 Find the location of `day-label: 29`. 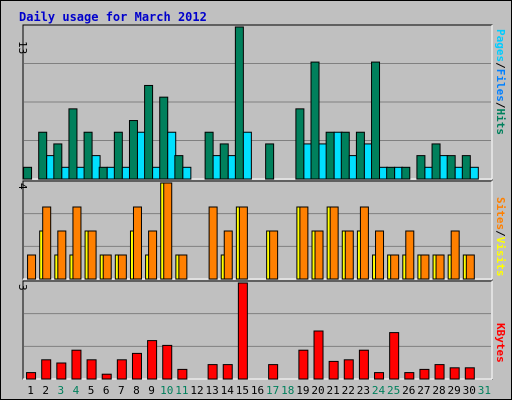

day-label: 29 is located at coordinates (454, 390).